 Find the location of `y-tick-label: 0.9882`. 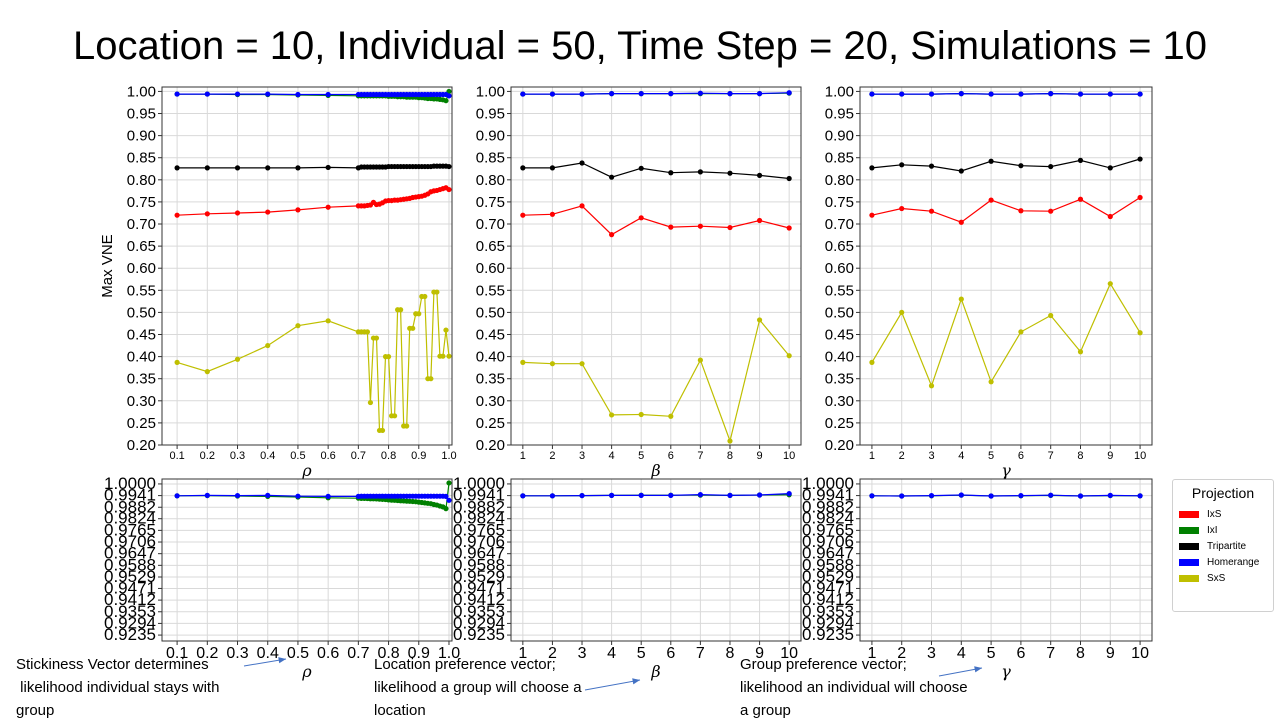

y-tick-label: 0.9882 is located at coordinates (130, 506).